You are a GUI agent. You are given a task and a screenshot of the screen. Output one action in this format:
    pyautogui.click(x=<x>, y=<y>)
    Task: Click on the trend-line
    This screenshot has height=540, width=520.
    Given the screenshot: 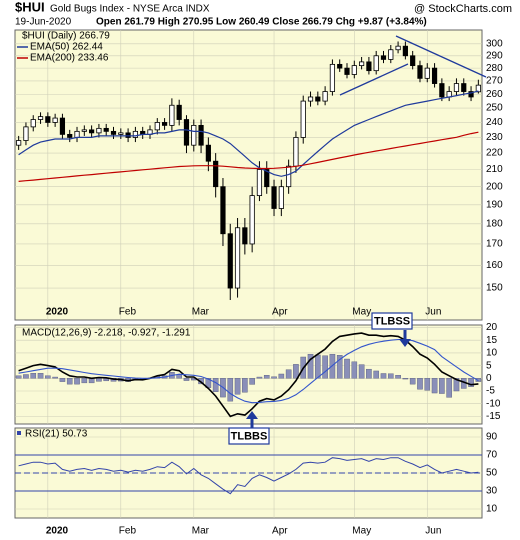 What is the action you would take?
    pyautogui.click(x=441, y=56)
    